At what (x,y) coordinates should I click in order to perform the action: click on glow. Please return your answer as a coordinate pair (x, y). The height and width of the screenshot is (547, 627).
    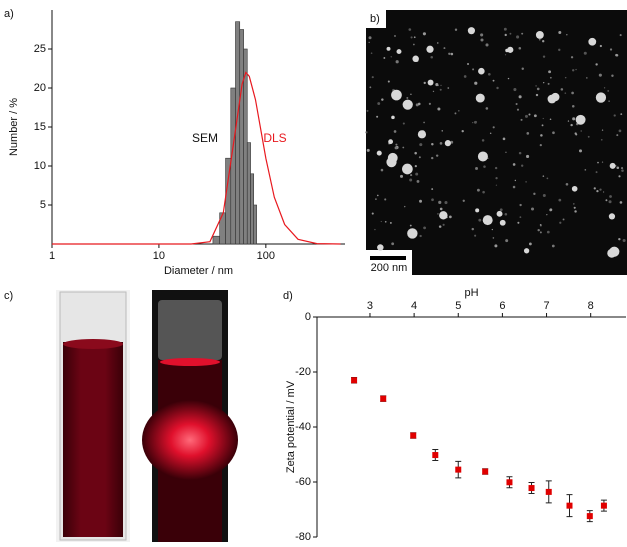
    Looking at the image, I should click on (190, 440).